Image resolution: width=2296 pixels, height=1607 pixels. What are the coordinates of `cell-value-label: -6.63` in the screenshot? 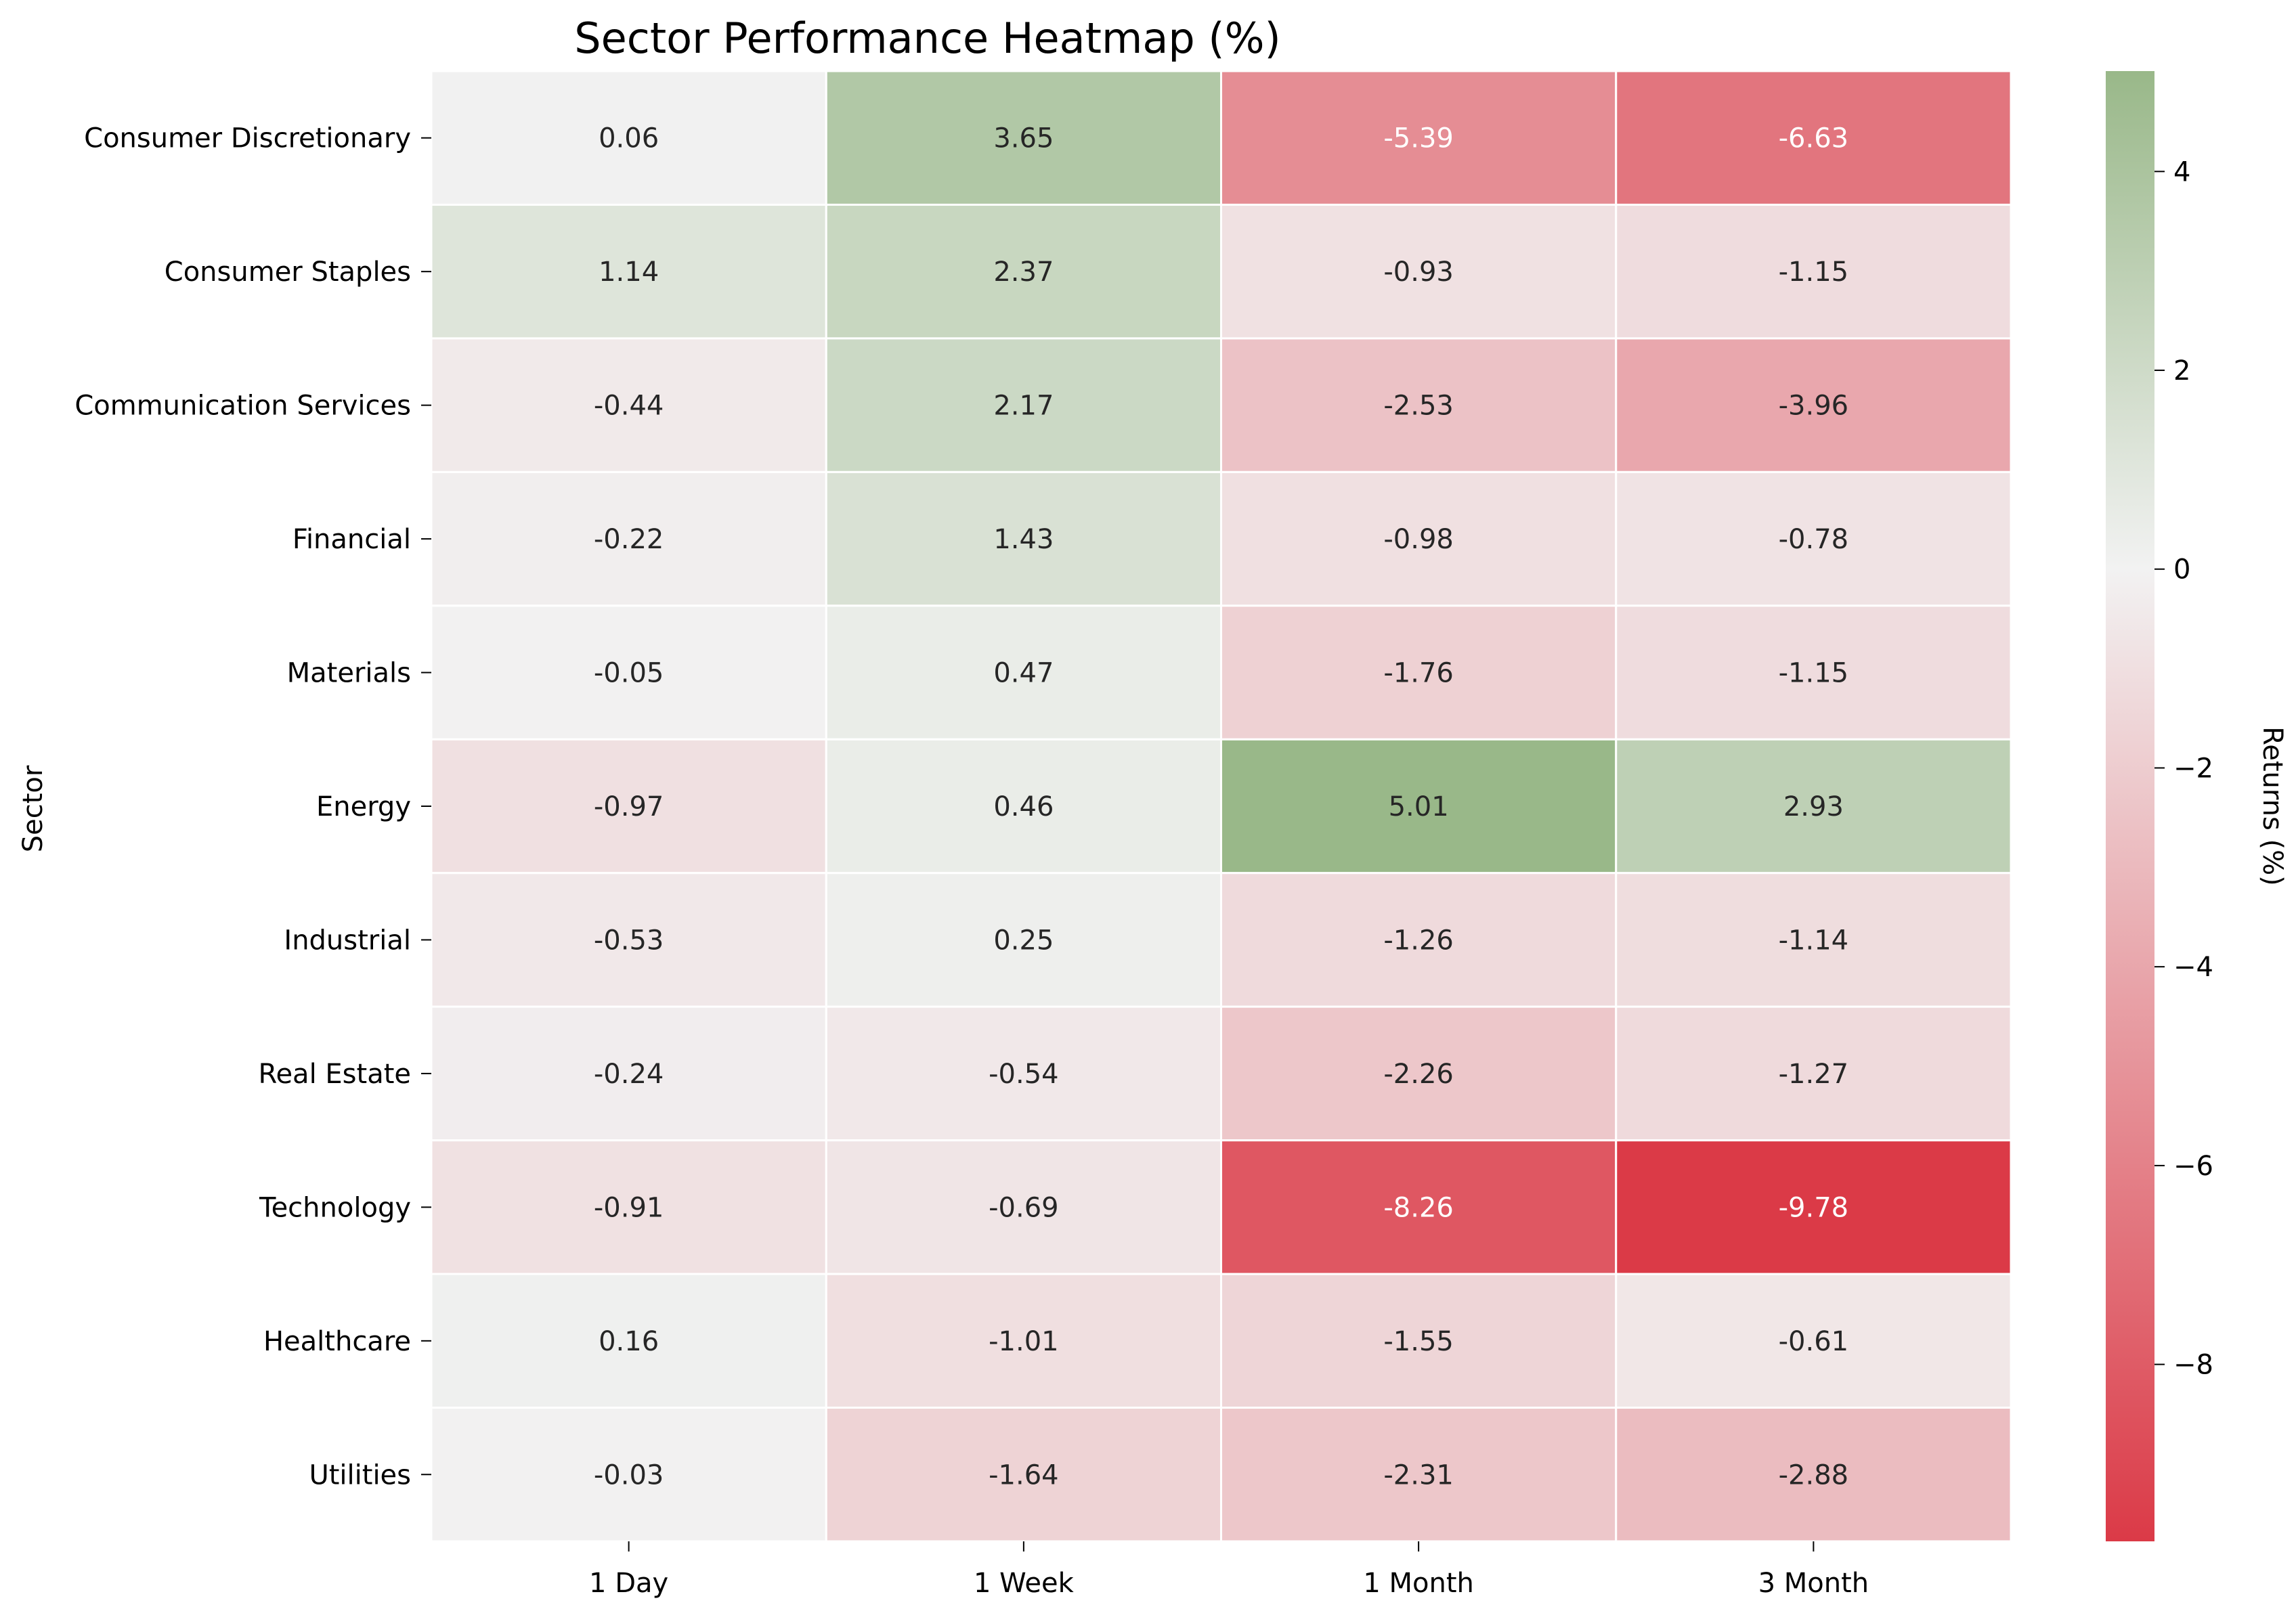 It's located at (1814, 138).